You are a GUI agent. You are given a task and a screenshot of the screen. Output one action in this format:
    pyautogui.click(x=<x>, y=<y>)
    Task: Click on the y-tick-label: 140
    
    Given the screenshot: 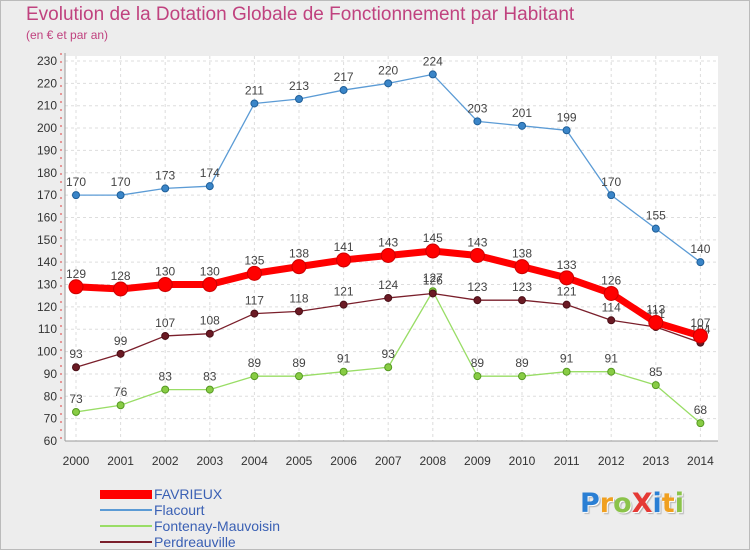 What is the action you would take?
    pyautogui.click(x=47, y=262)
    